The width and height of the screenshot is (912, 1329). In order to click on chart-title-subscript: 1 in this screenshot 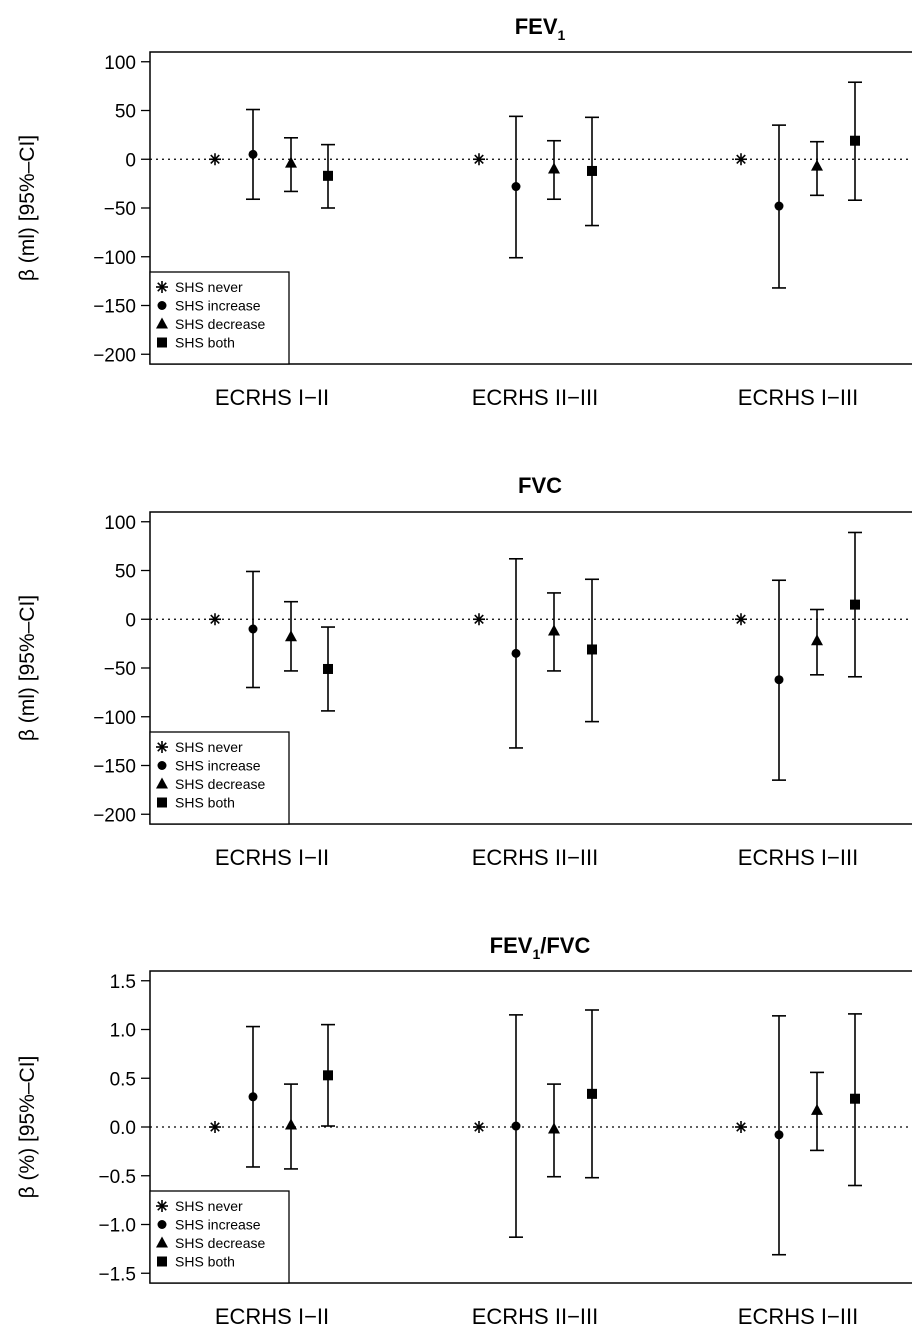, I will do `click(536, 954)`.